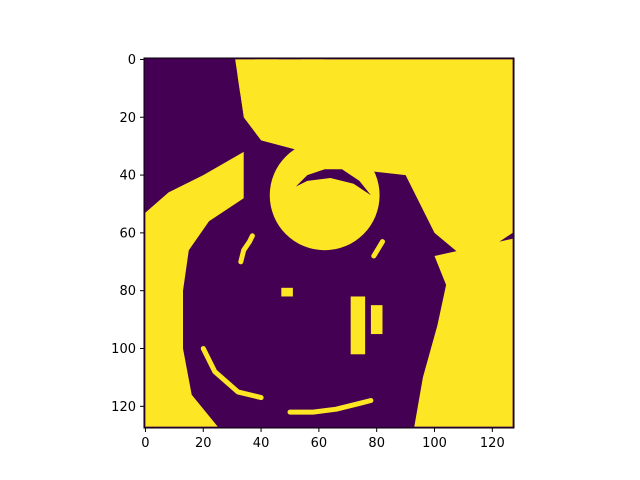 The height and width of the screenshot is (480, 640). I want to click on y-tick-label: 60, so click(127, 233).